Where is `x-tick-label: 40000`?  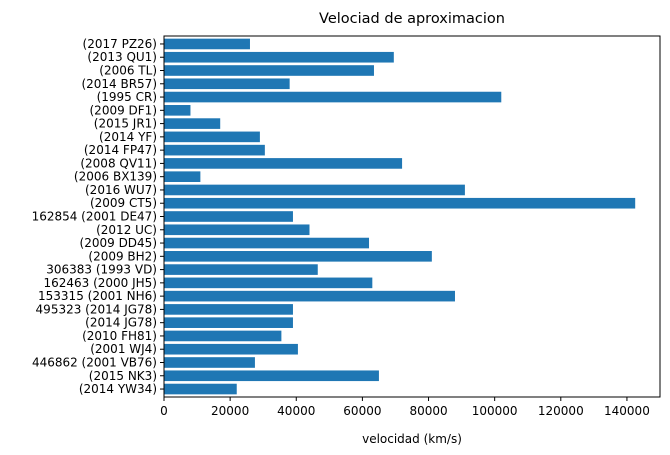 x-tick-label: 40000 is located at coordinates (296, 411).